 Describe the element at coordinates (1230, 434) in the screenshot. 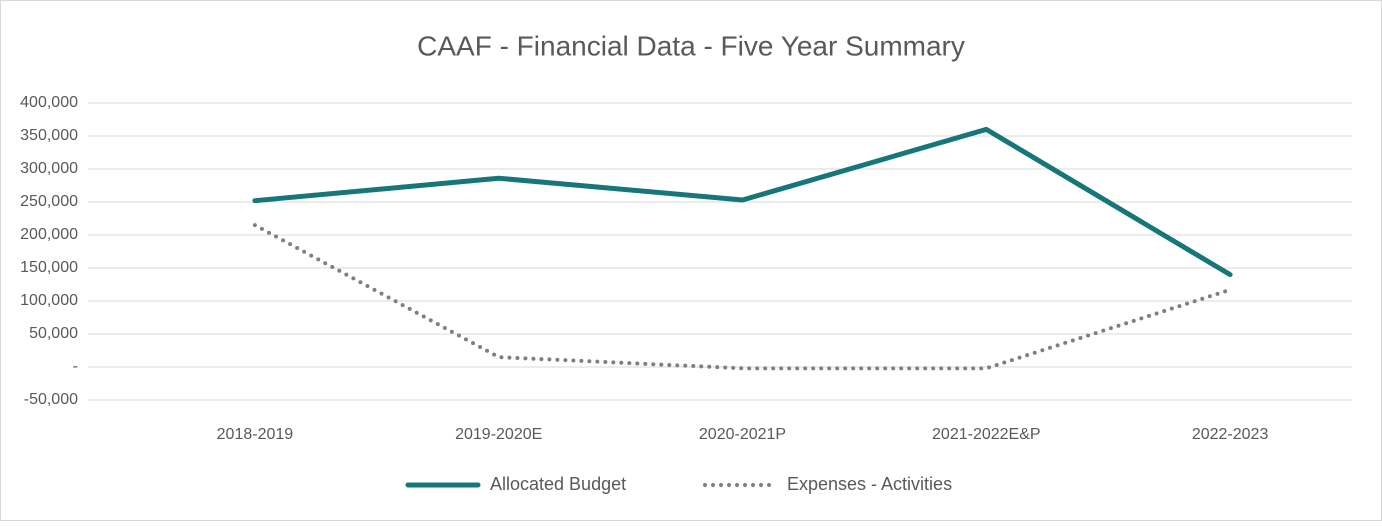

I see `x-tick-label: 2022-2023` at that location.